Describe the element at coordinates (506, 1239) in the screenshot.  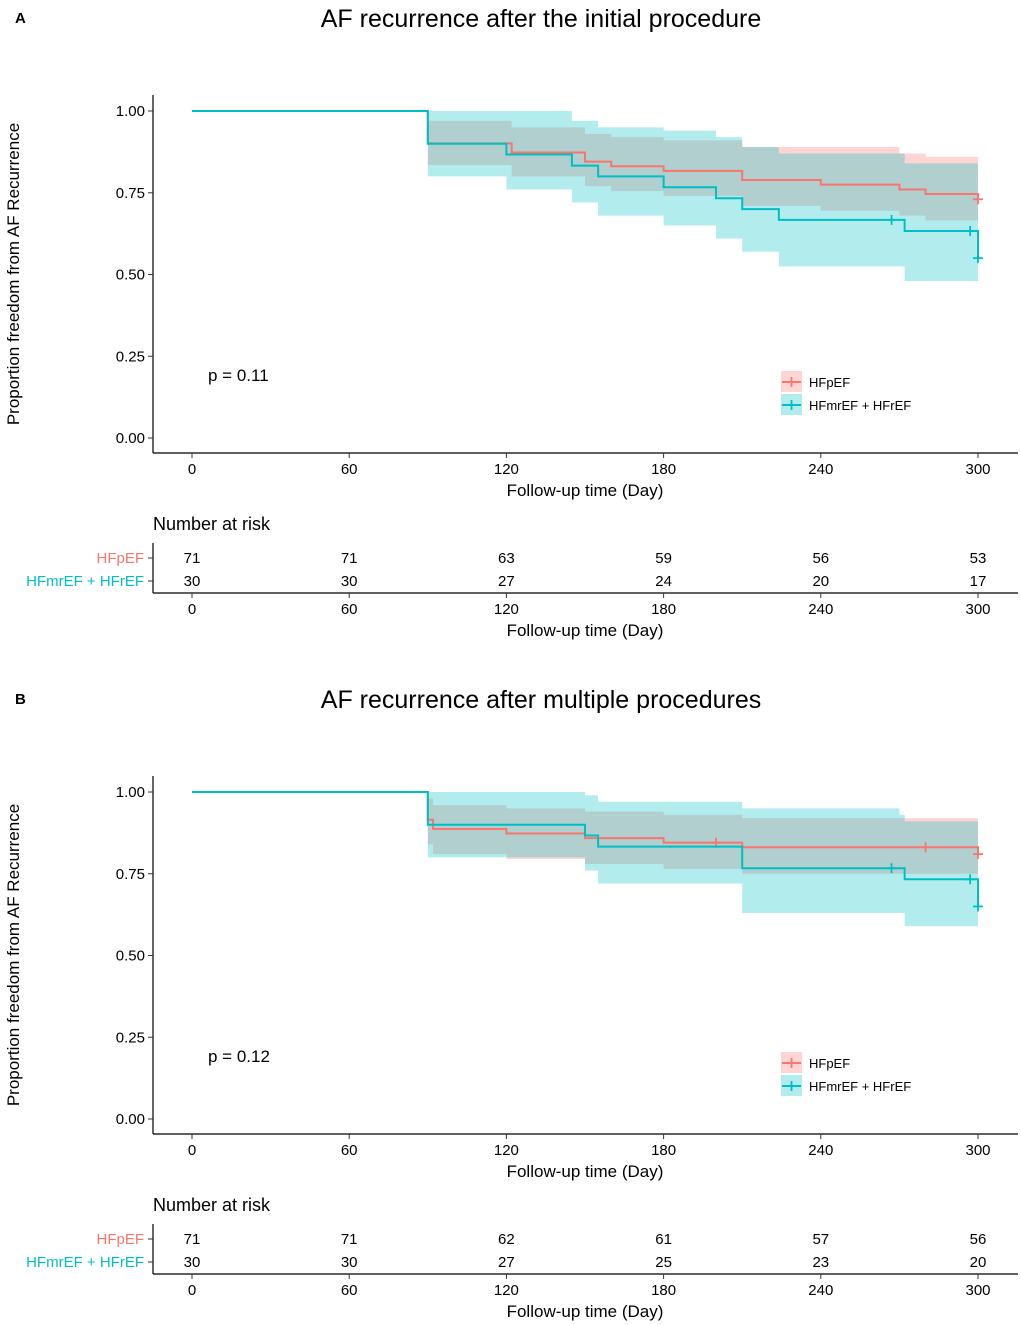
I see `risk-value: 62` at that location.